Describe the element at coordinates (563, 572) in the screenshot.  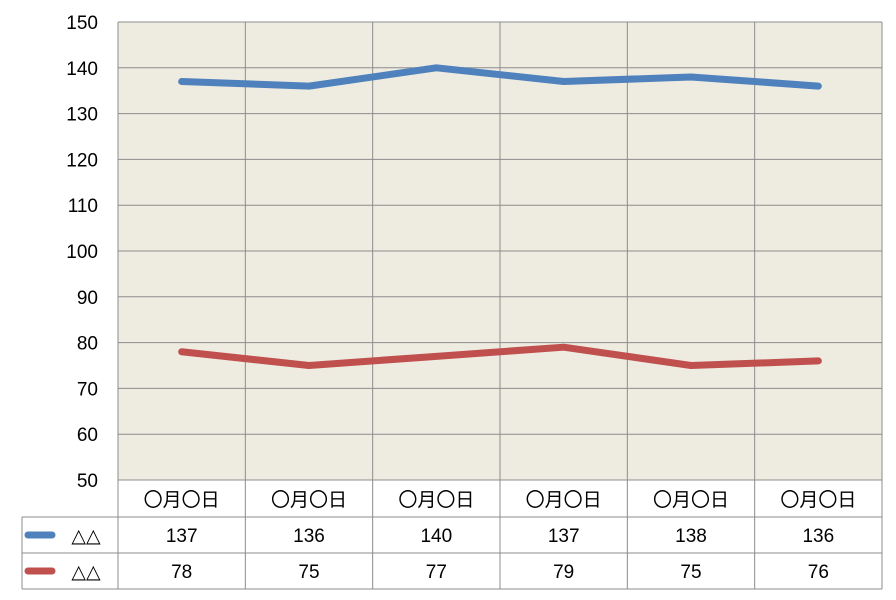
I see `table-value: 79` at that location.